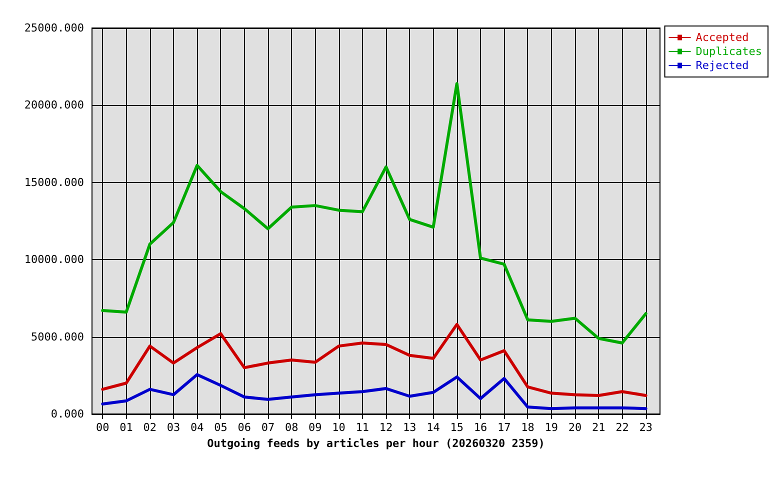 This screenshot has height=480, width=780. What do you see at coordinates (363, 427) in the screenshot?
I see `x-tick-label: 11` at bounding box center [363, 427].